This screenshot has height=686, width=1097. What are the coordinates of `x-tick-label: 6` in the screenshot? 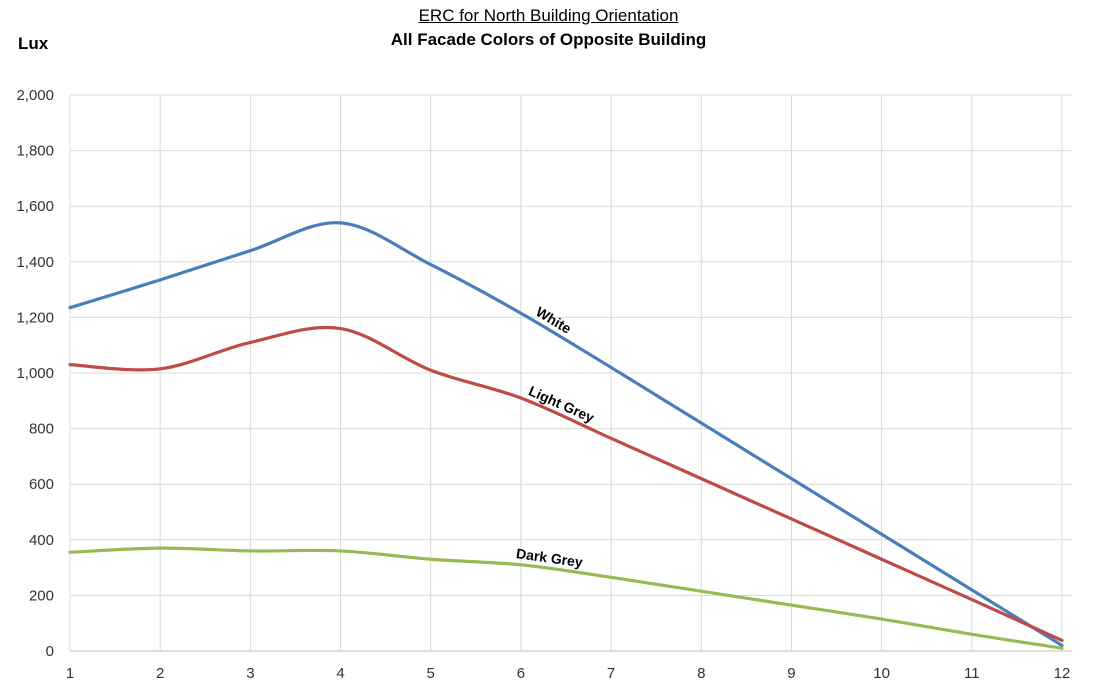 It's located at (521, 673).